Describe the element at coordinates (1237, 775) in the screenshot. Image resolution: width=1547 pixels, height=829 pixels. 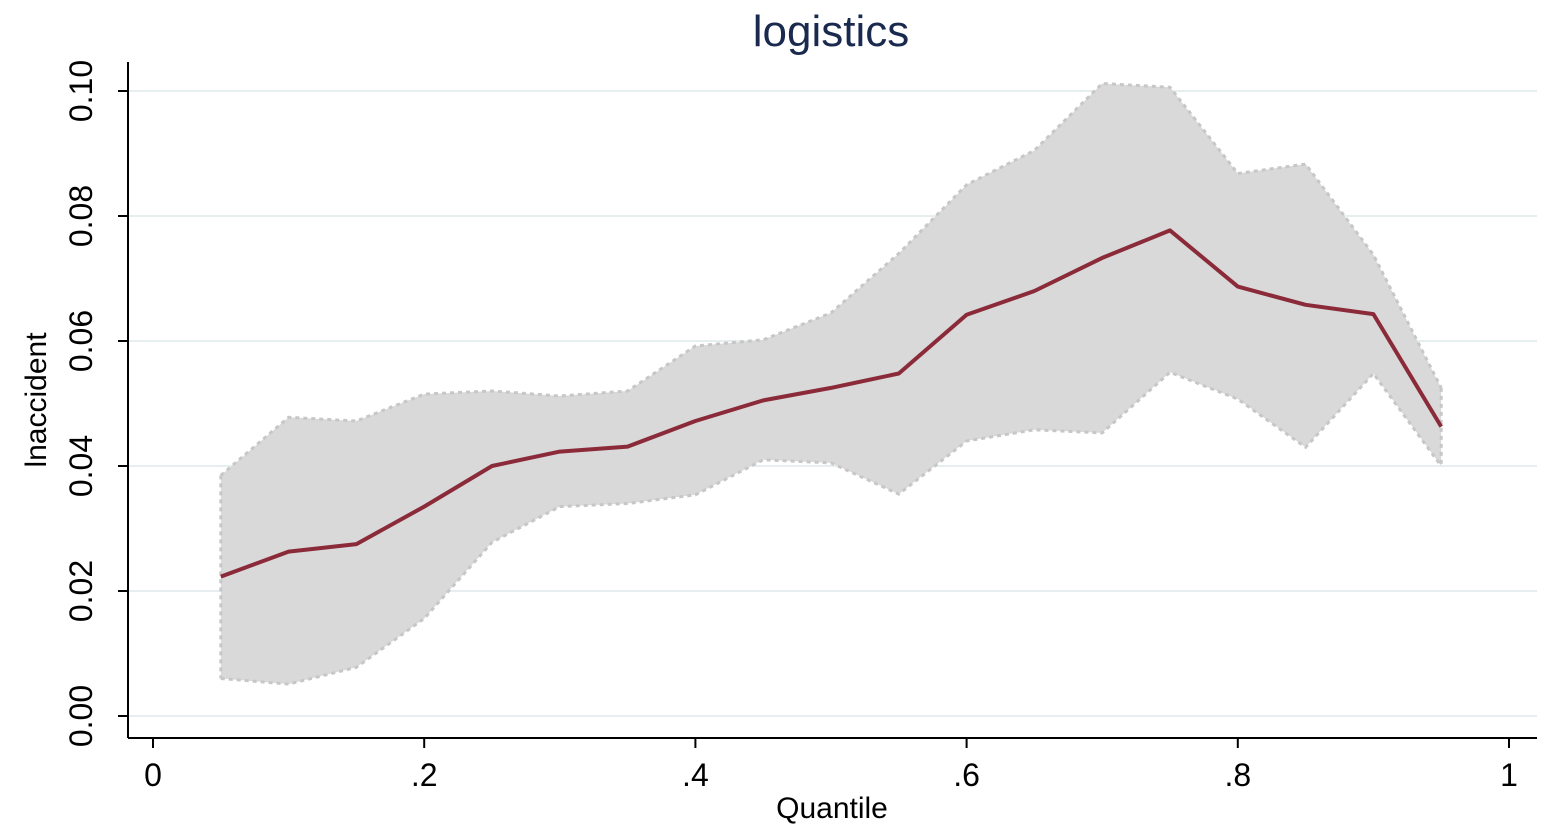
I see `x-tick-label-4: .8` at that location.